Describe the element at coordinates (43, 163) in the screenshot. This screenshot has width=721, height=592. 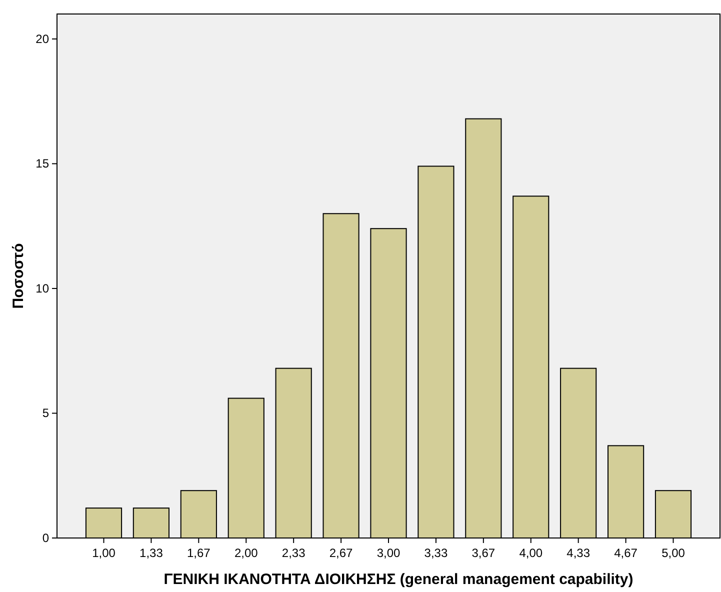
I see `y-tick-label: 15` at that location.